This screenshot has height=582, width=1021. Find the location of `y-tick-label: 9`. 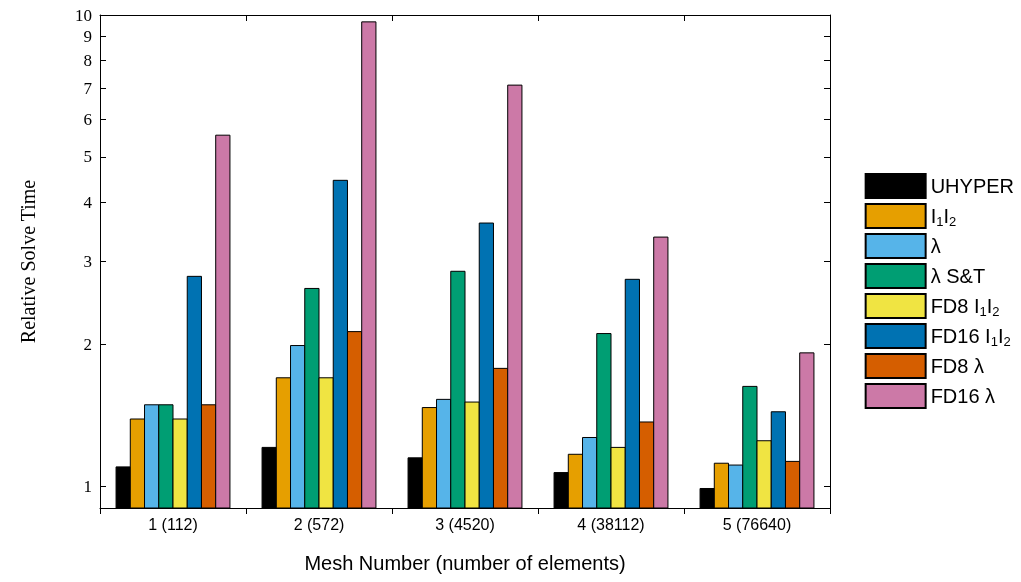

y-tick-label: 9 is located at coordinates (87, 37).